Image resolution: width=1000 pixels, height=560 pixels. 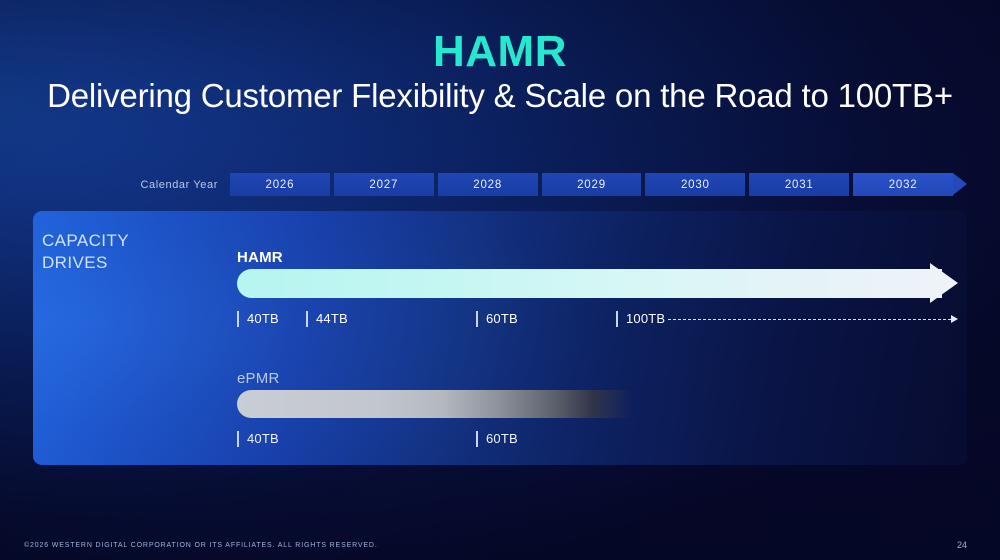 I want to click on hamr-roadmap-arrow-icon, so click(x=954, y=319).